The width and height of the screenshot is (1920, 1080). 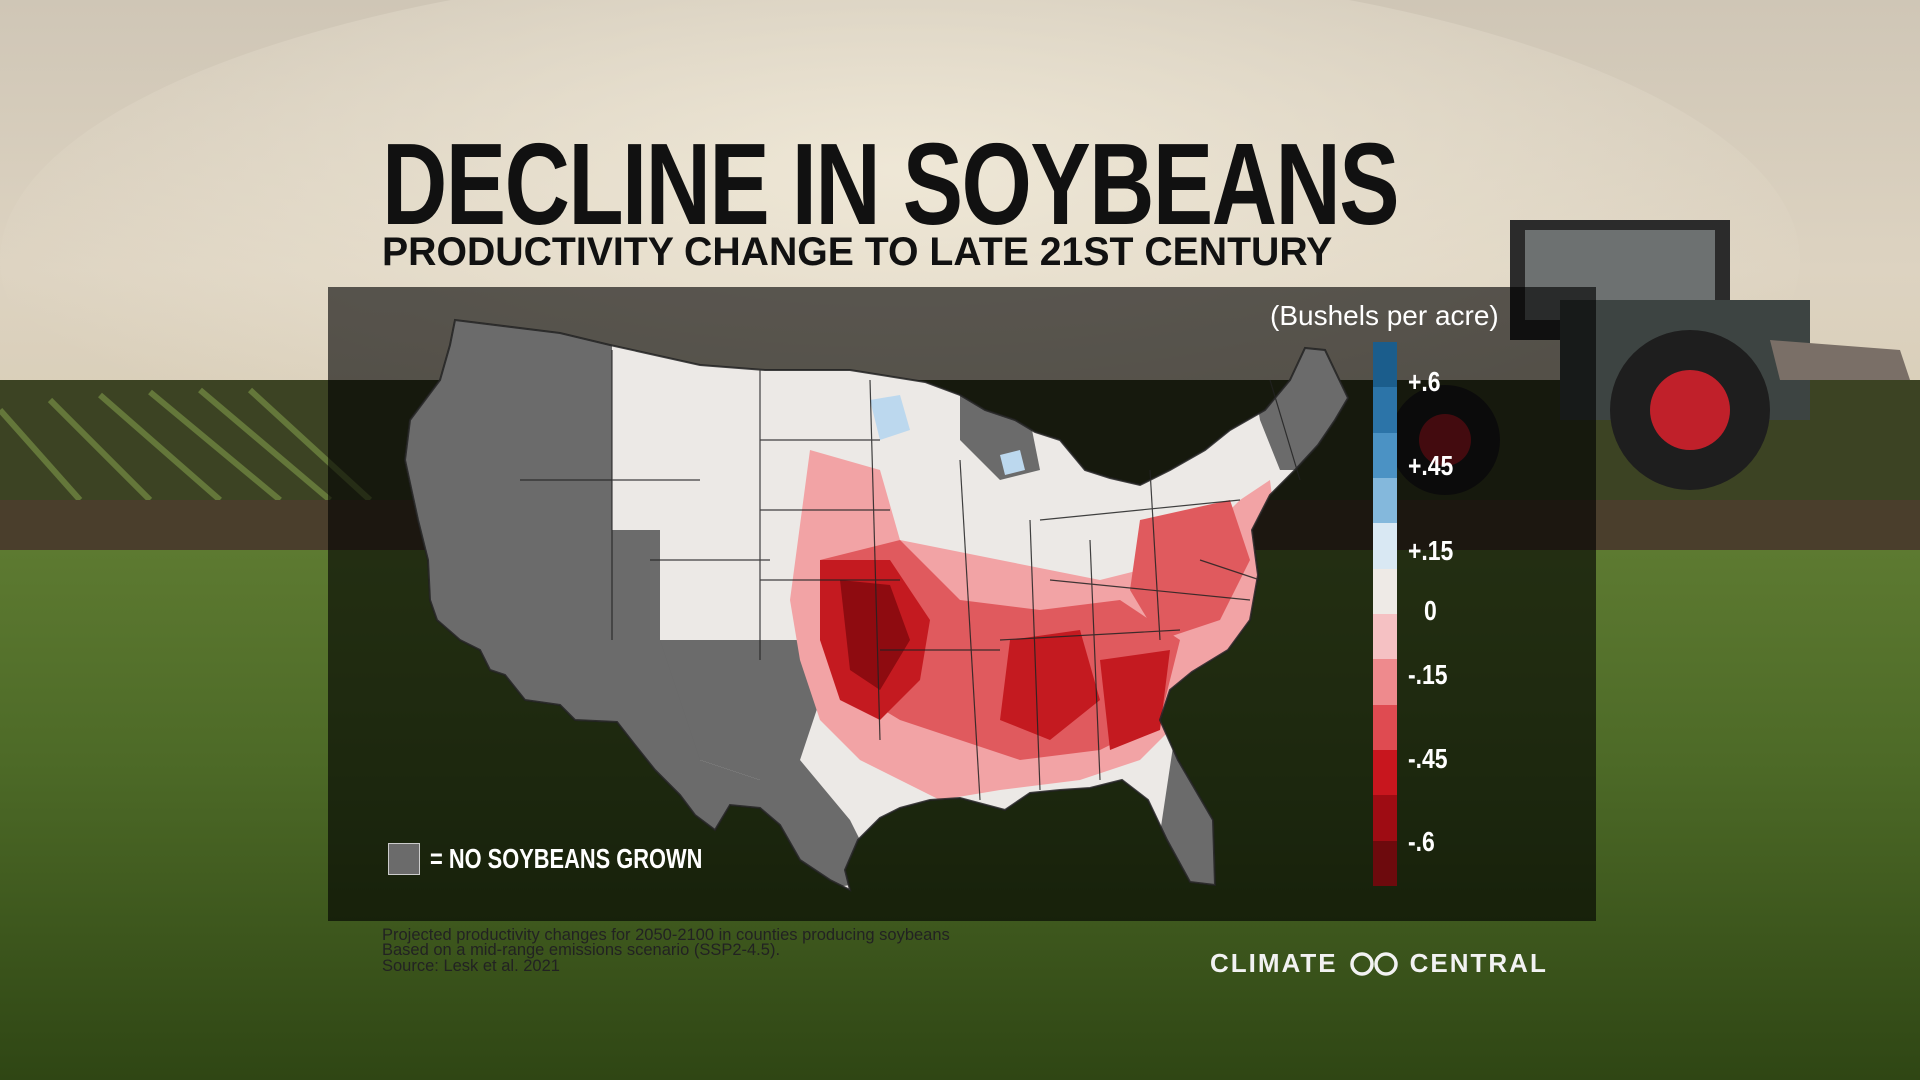 I want to click on climate-central-logo: CLIMATE CENTRAL, so click(x=1379, y=963).